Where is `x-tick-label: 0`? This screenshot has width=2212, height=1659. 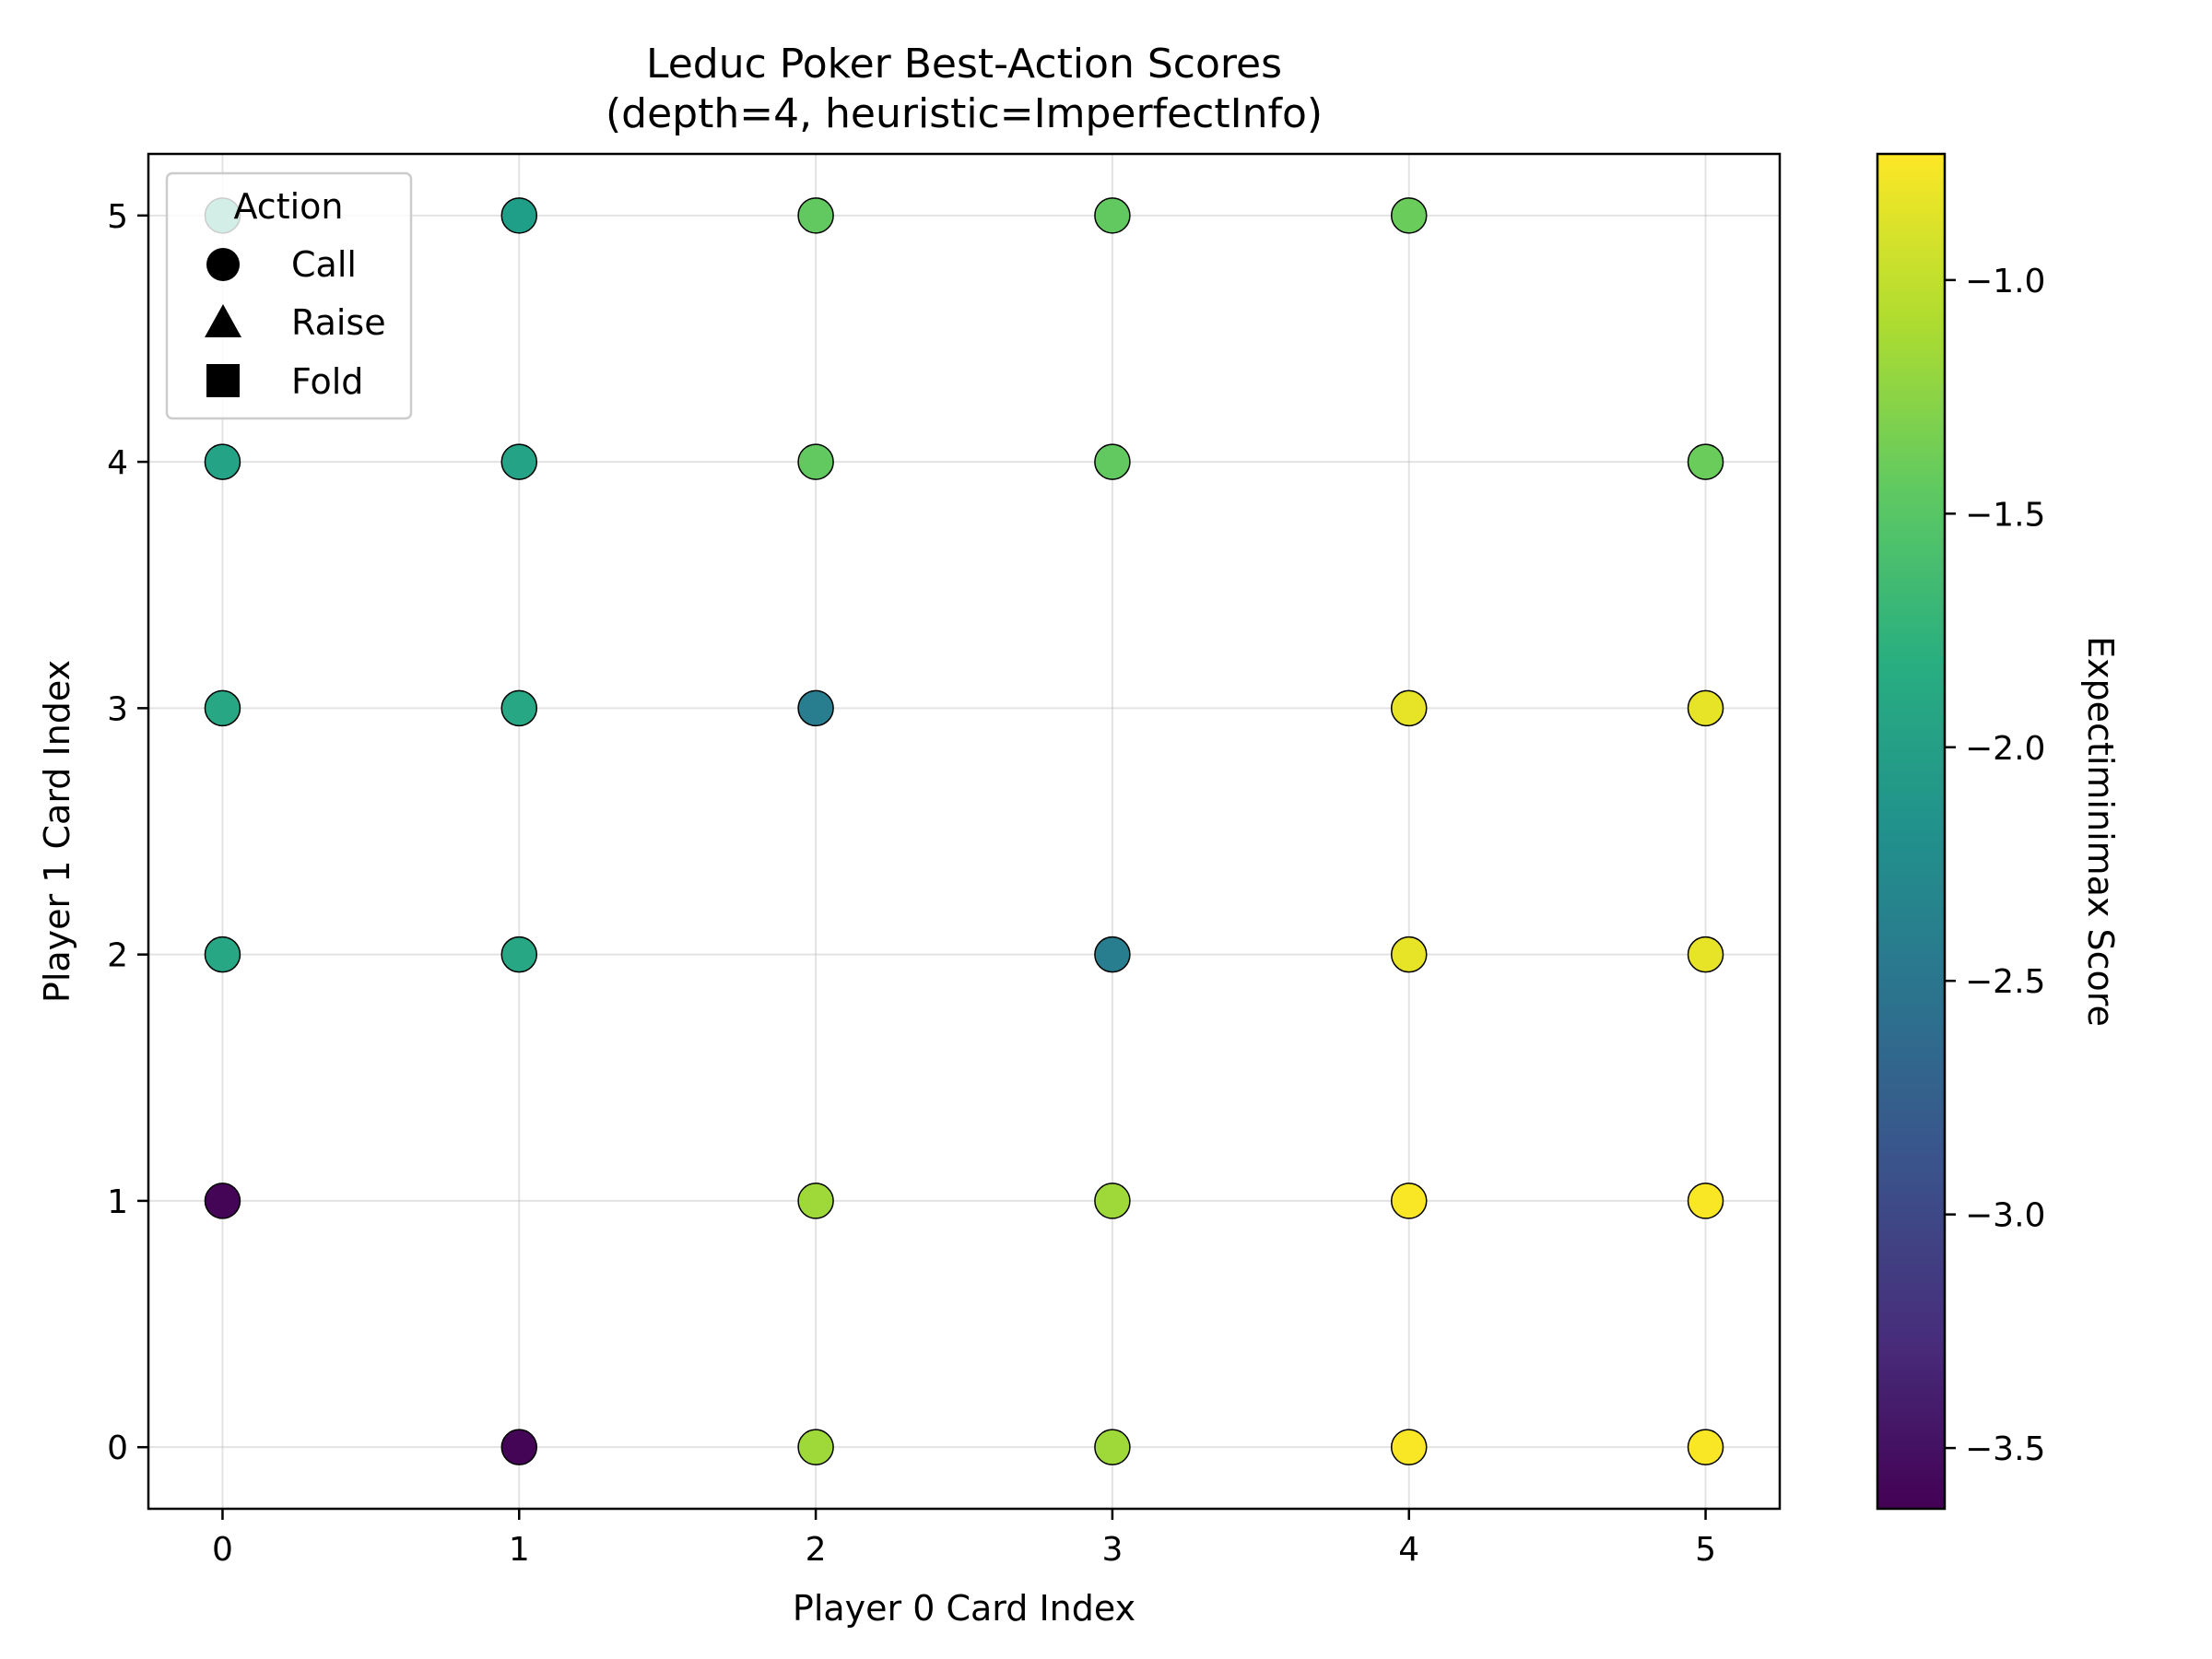
x-tick-label: 0 is located at coordinates (222, 1550).